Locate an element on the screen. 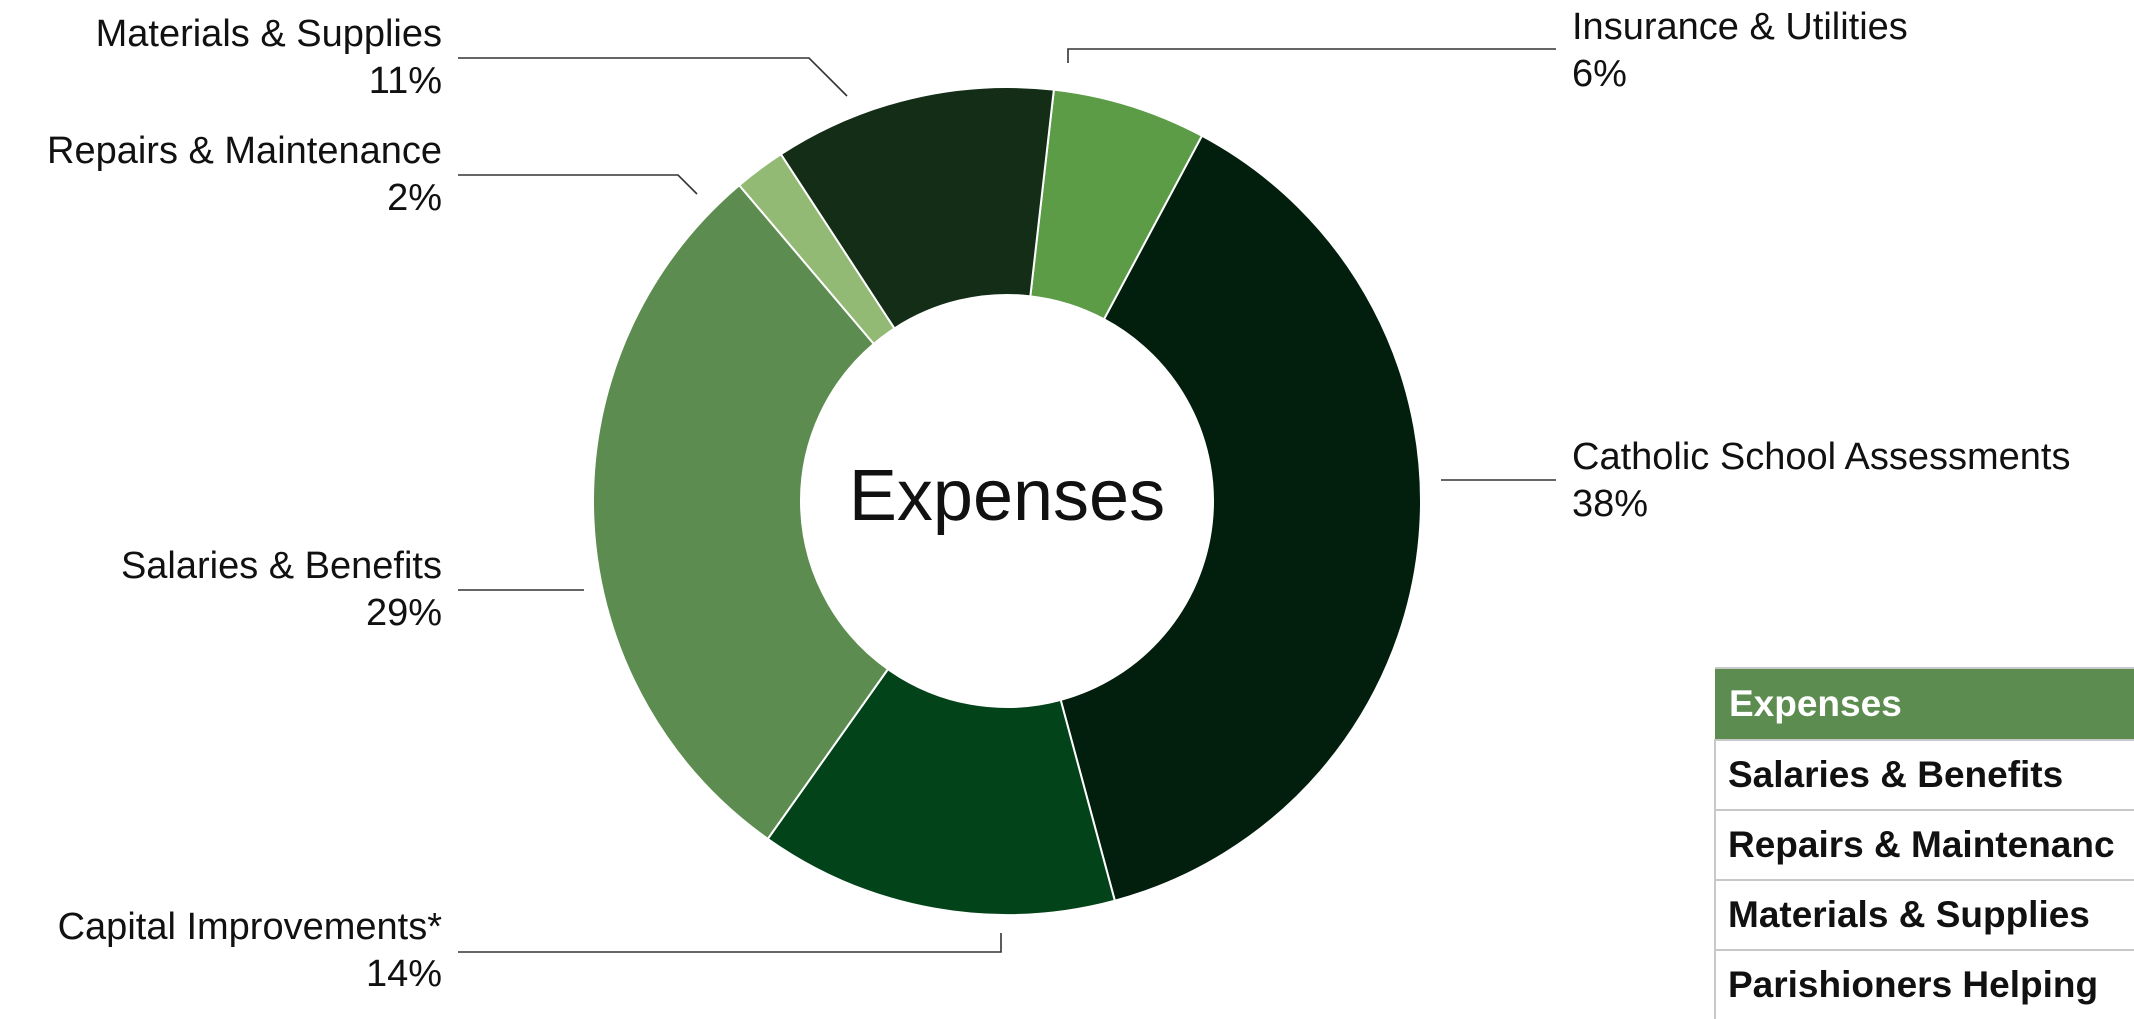 The width and height of the screenshot is (2134, 1019). table-cell: Salaries & Benefits is located at coordinates (1924, 774).